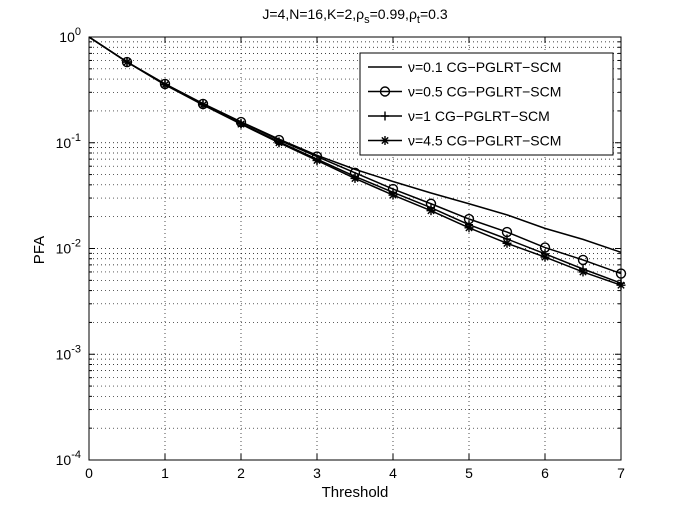 The width and height of the screenshot is (685, 515). I want to click on y-tick-labels: 10⁰ 10⁻¹ 10⁻² 10⁻³ 10⁻⁴, so click(68, 247).